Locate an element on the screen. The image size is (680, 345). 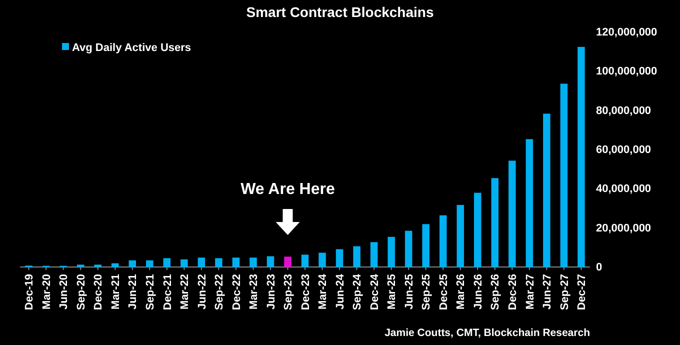
y-tick-label: 20,000,000 is located at coordinates (624, 228).